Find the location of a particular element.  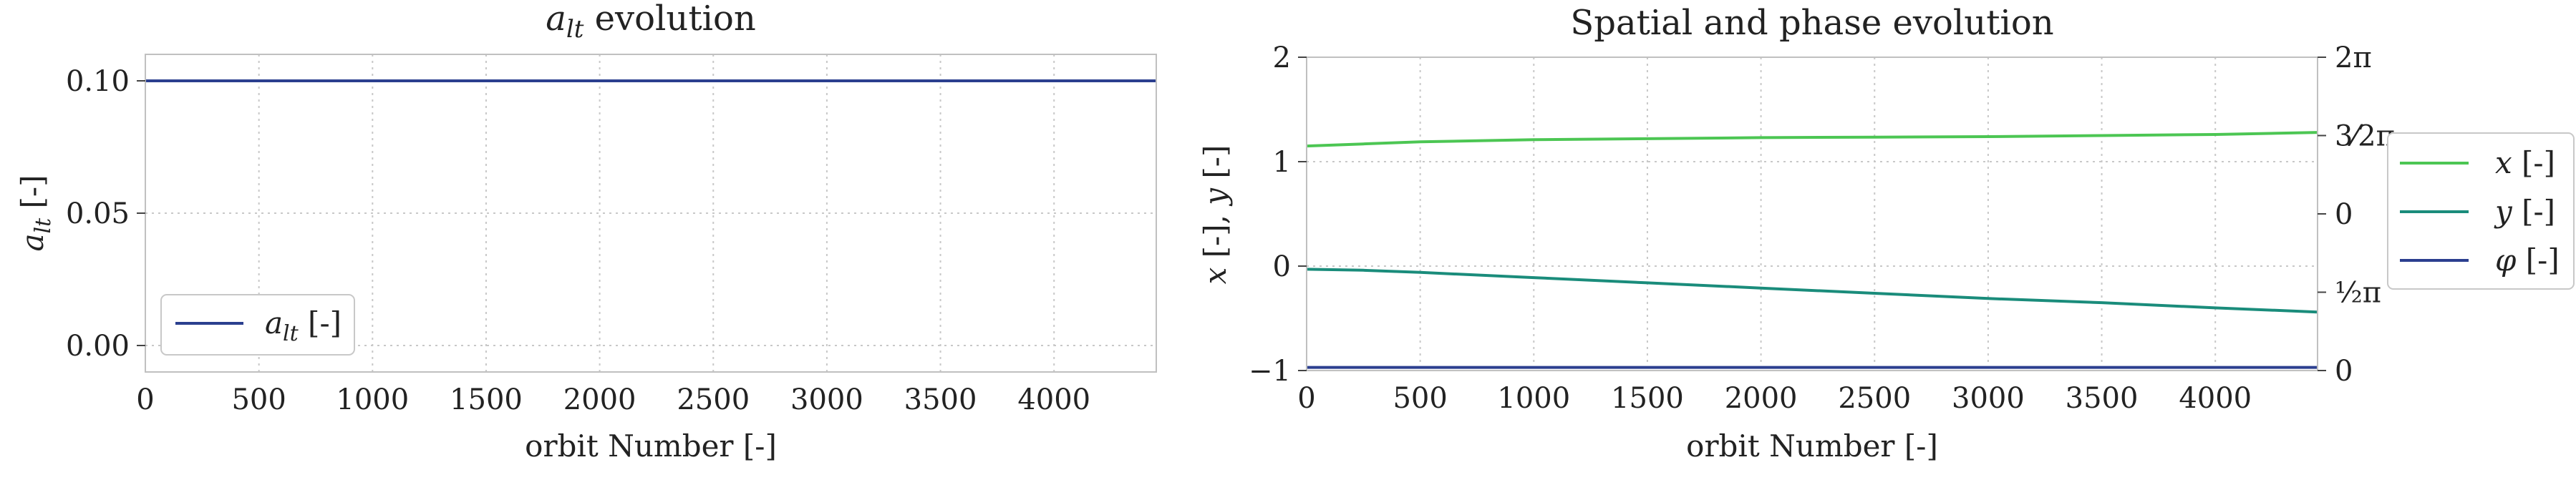

legend-label-x: x [-] is located at coordinates (2525, 163).